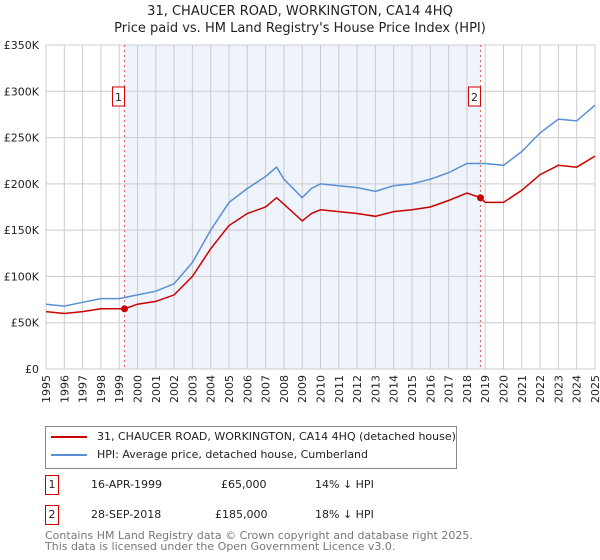 This screenshot has height=560, width=600. What do you see at coordinates (52, 485) in the screenshot?
I see `sale-badge: 1` at bounding box center [52, 485].